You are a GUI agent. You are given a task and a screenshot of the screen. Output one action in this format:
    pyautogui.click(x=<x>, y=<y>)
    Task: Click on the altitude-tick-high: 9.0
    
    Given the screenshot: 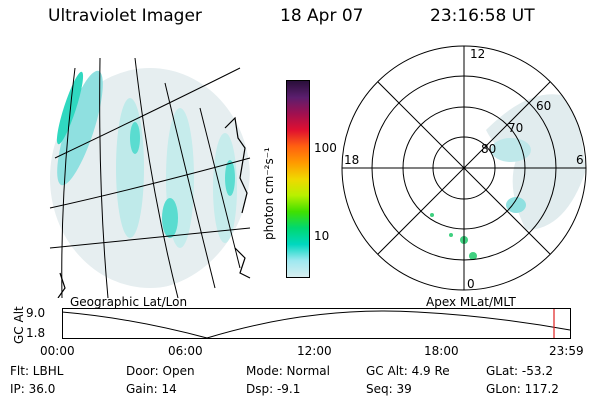 What is the action you would take?
    pyautogui.click(x=36, y=313)
    